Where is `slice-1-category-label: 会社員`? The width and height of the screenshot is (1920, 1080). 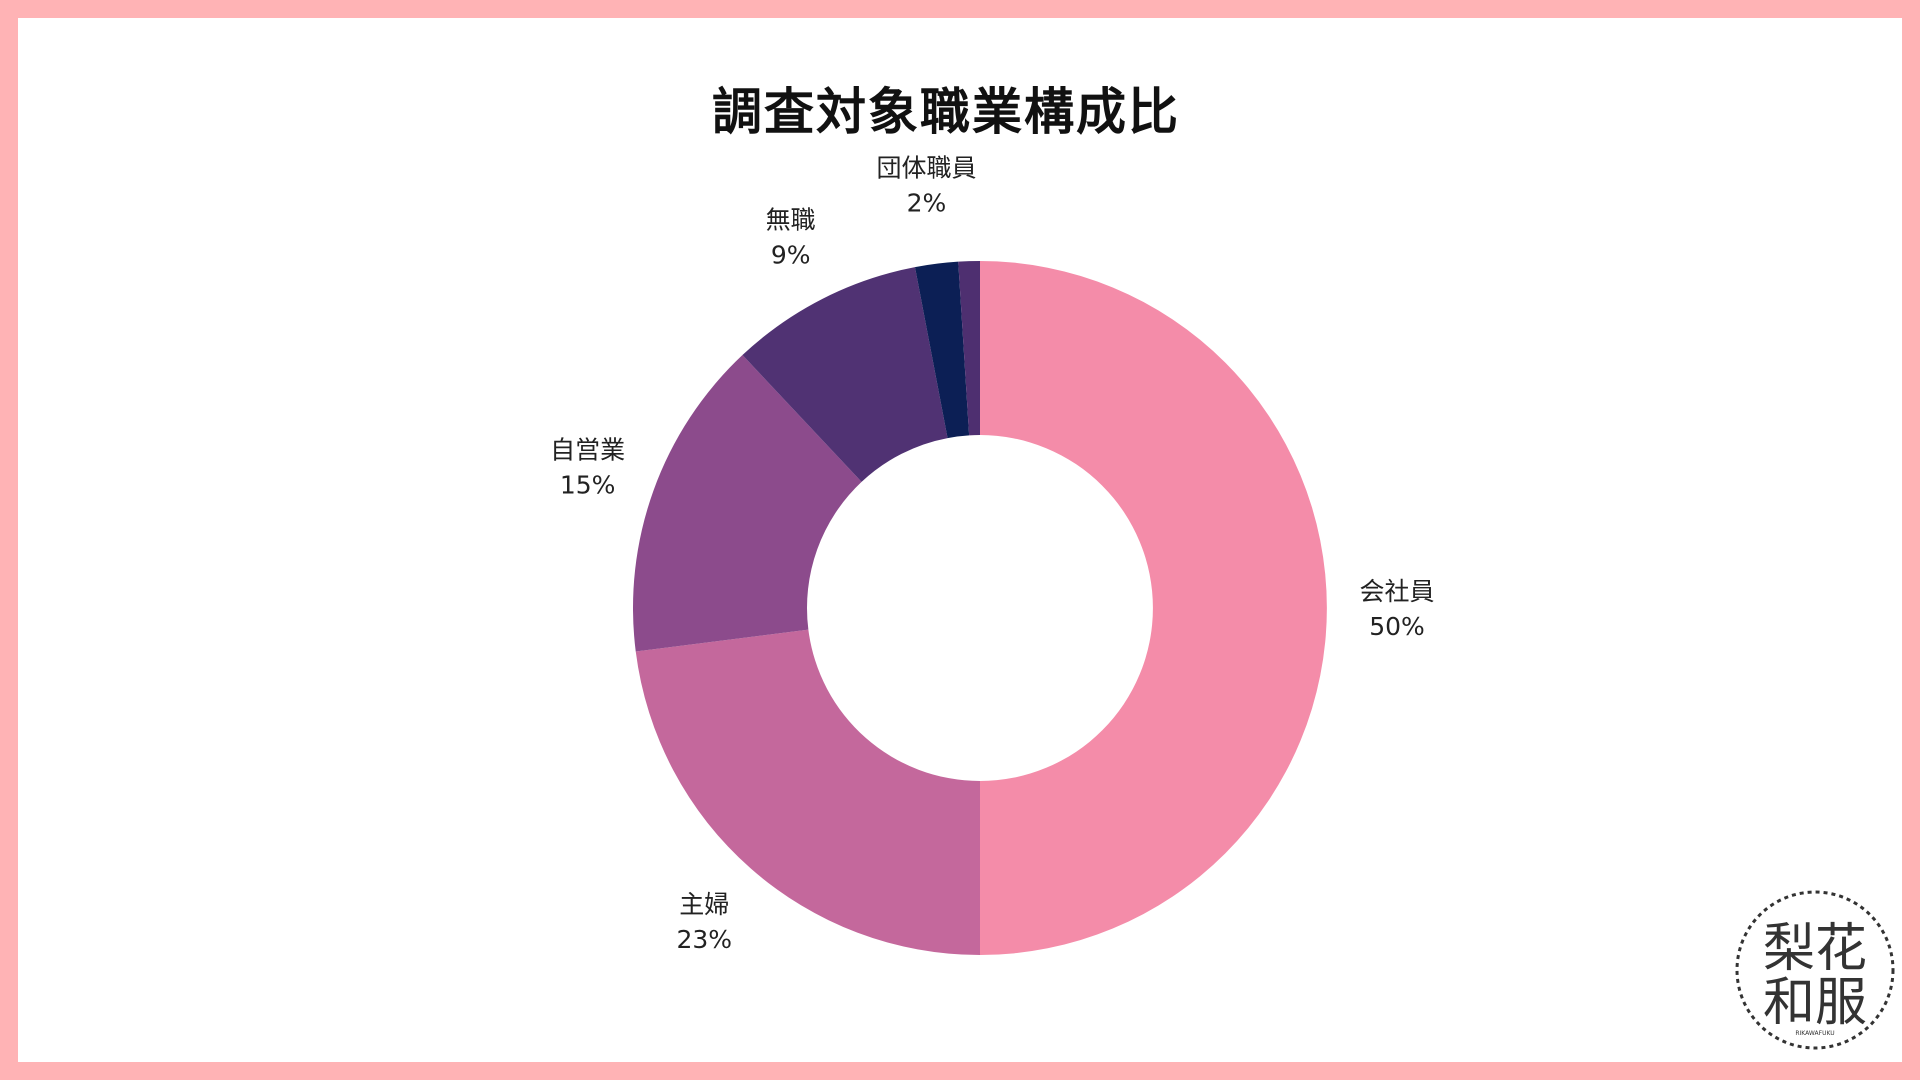
slice-1-category-label: 会社員 is located at coordinates (1396, 591).